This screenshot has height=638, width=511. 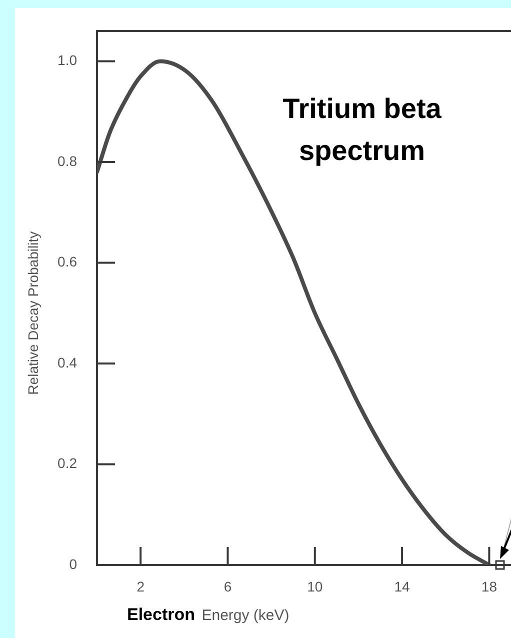 What do you see at coordinates (68, 60) in the screenshot?
I see `y-tick-label: 1.0` at bounding box center [68, 60].